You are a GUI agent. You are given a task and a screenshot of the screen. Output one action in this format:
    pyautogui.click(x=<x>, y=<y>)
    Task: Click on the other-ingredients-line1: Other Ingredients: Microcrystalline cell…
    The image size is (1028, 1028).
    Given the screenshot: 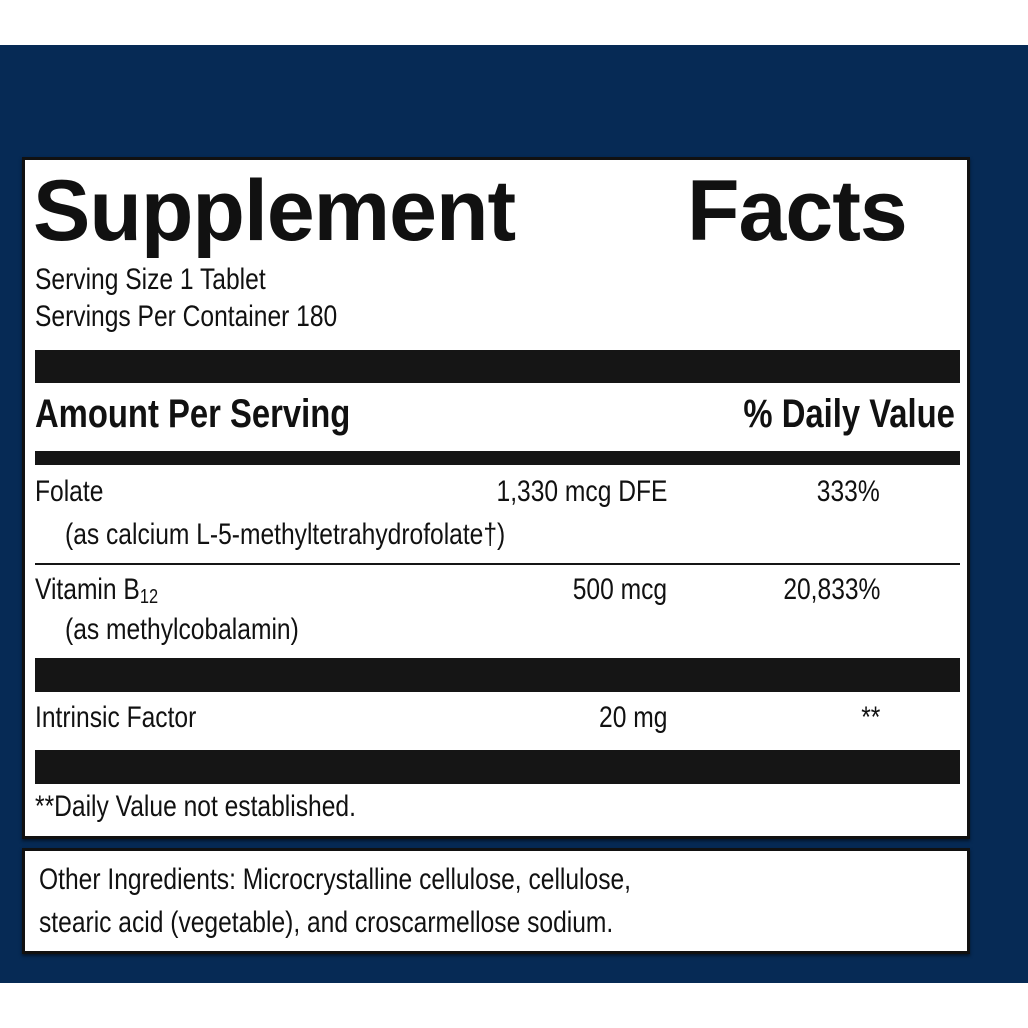 What is the action you would take?
    pyautogui.click(x=335, y=879)
    